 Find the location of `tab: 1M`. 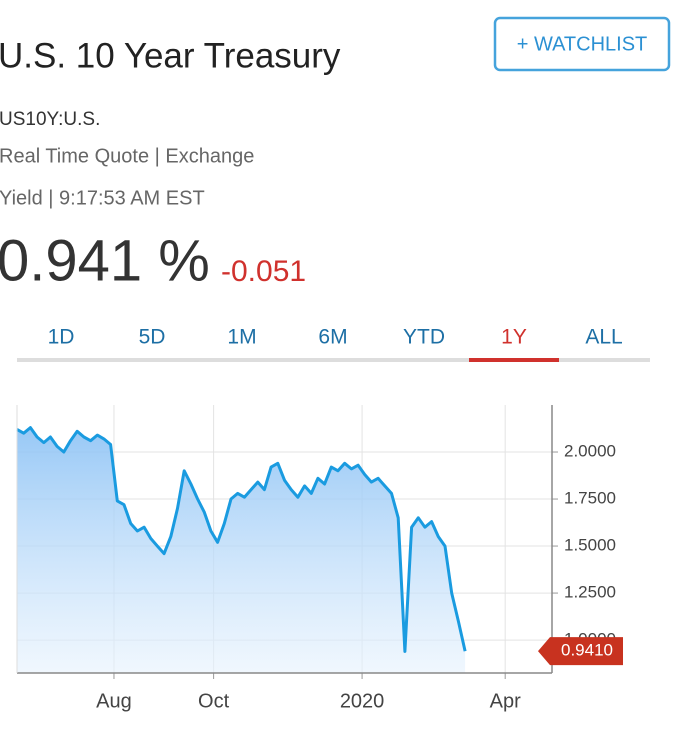

tab: 1M is located at coordinates (241, 337).